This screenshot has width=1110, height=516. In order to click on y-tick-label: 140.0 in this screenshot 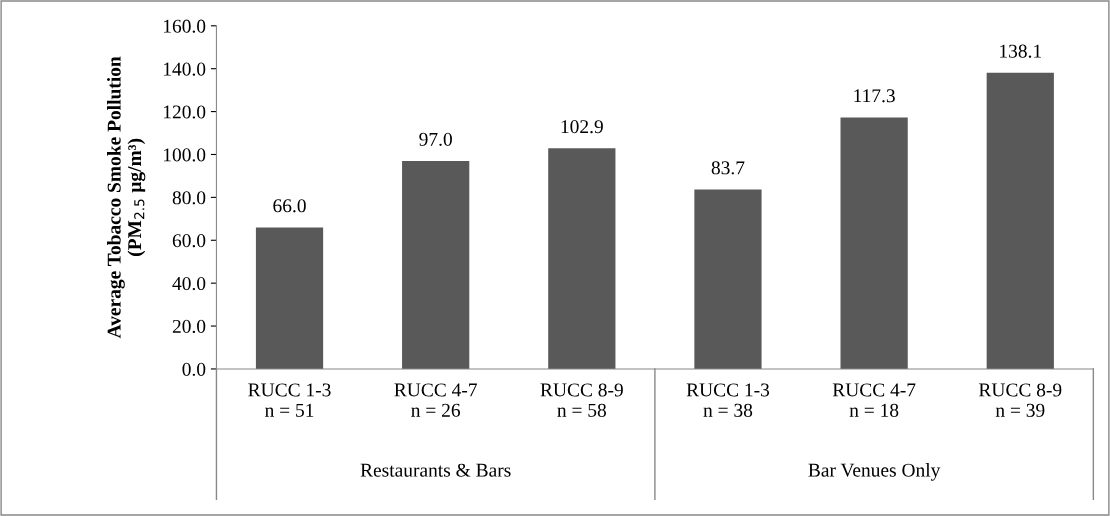, I will do `click(184, 69)`.